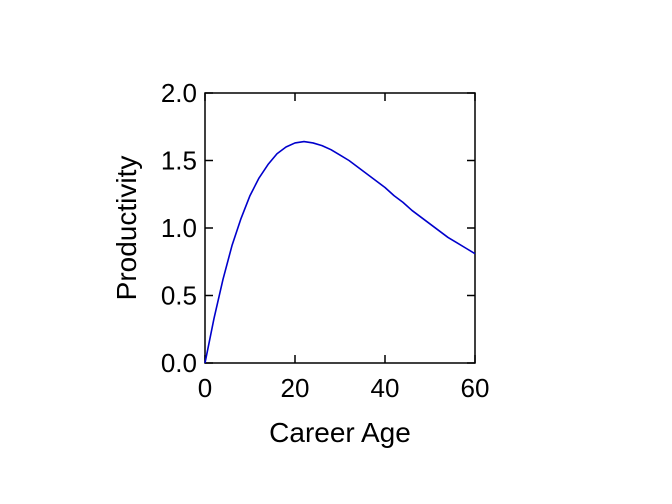  Describe the element at coordinates (179, 161) in the screenshot. I see `y-tick-label: 1.5` at that location.